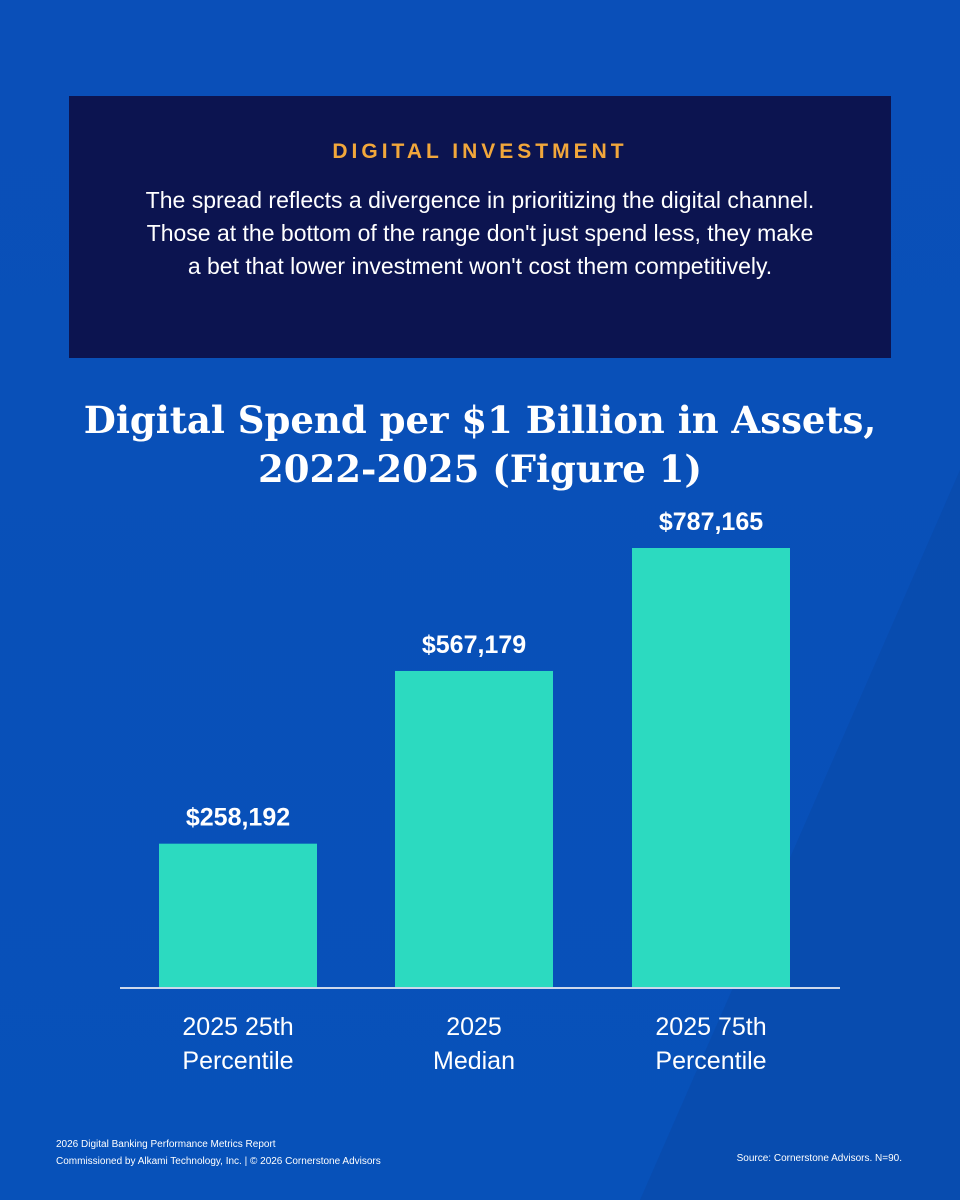  What do you see at coordinates (238, 818) in the screenshot?
I see `bar-value-label-1: $258,192` at bounding box center [238, 818].